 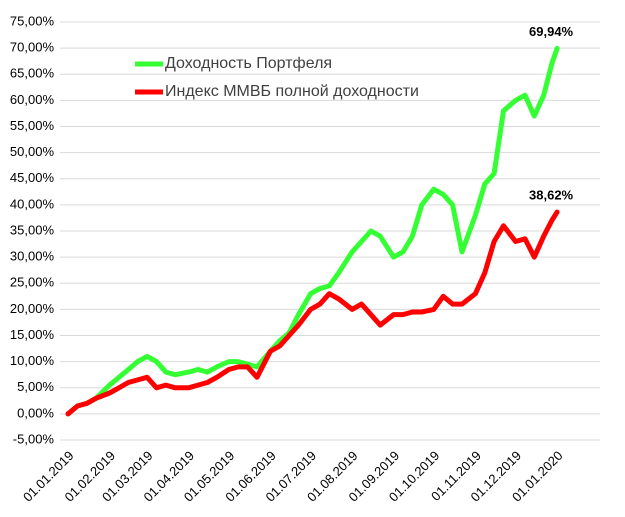 What do you see at coordinates (34, 438) in the screenshot?
I see `y-tick-label: -5,00%` at bounding box center [34, 438].